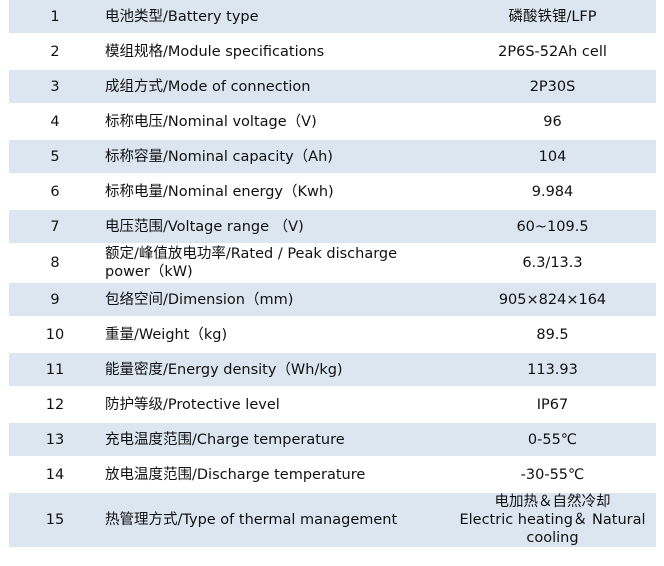 This screenshot has width=664, height=566. What do you see at coordinates (55, 192) in the screenshot?
I see `row-number: 6` at bounding box center [55, 192].